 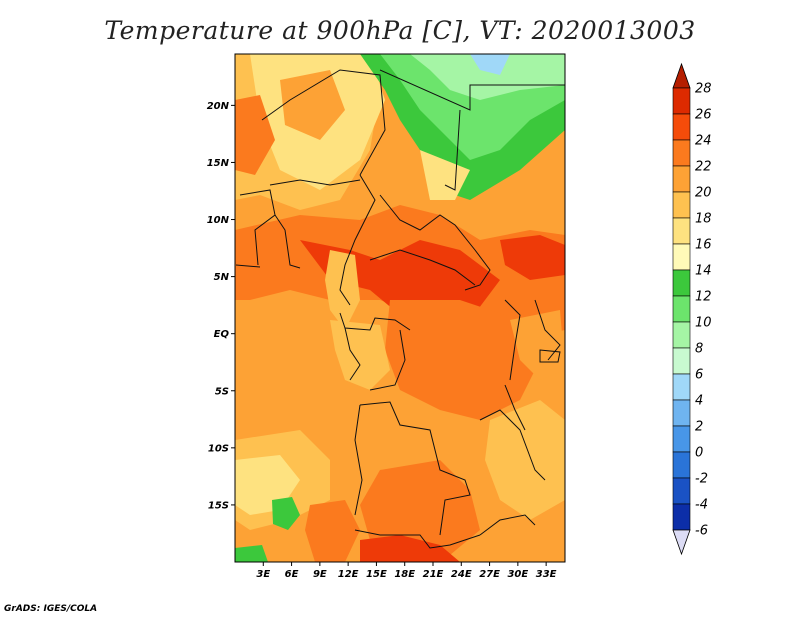 I want to click on colorbar-arrow-top, so click(x=681, y=75).